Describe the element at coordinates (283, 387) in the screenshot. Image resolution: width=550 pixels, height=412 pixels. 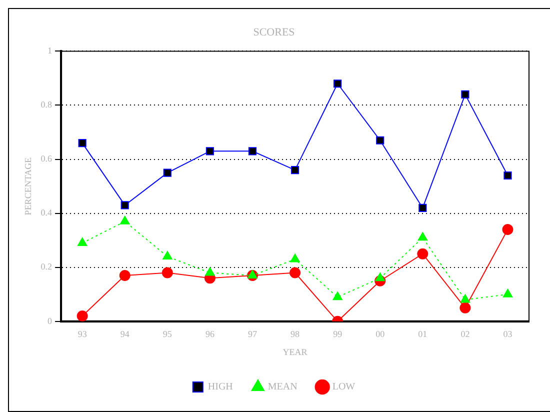
I see `legend-label: MEAN` at that location.